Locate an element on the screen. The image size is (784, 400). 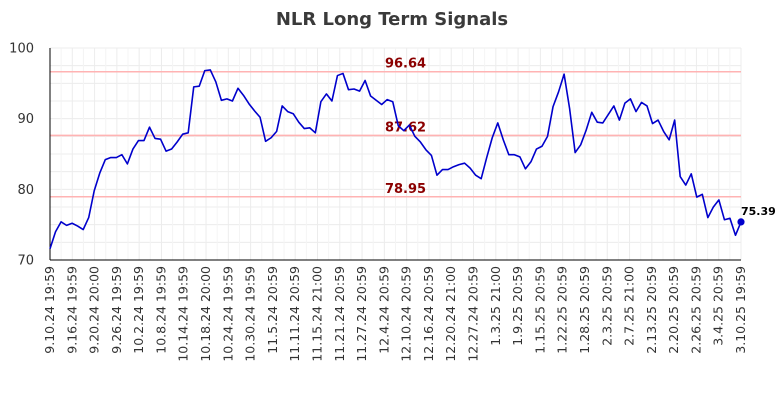
x-tick-label: 10.30.24 19:59 is located at coordinates (250, 314).